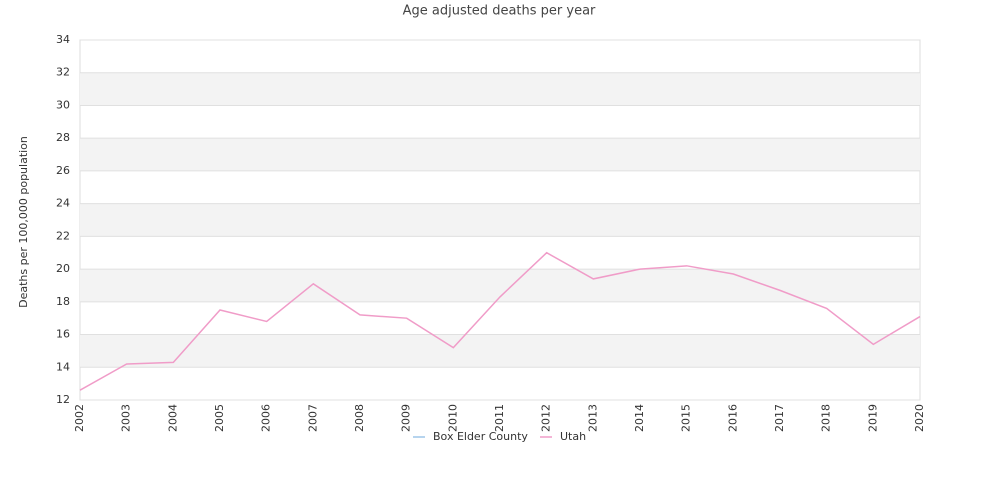 The image size is (1000, 504). What do you see at coordinates (63, 301) in the screenshot?
I see `y-tick-label: 18` at bounding box center [63, 301].